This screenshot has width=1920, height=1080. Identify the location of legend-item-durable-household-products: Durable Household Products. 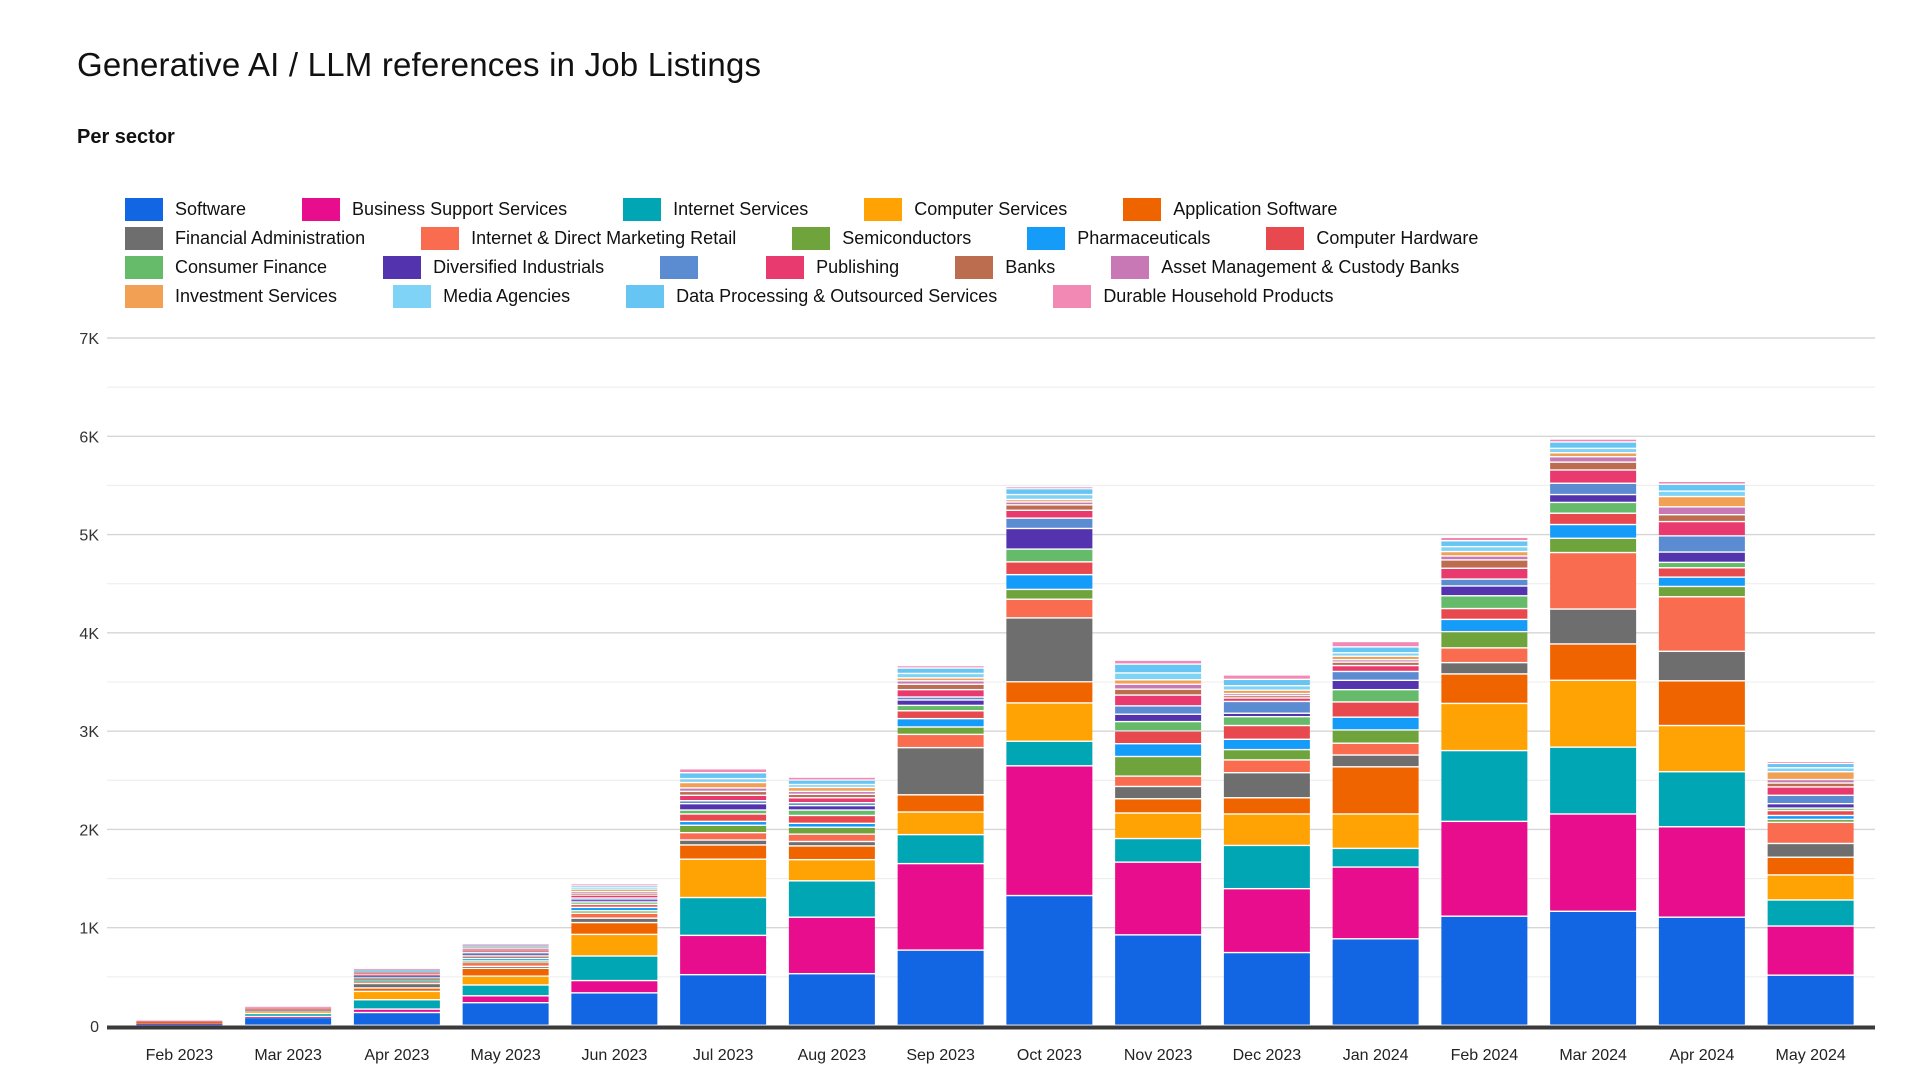
(1193, 296).